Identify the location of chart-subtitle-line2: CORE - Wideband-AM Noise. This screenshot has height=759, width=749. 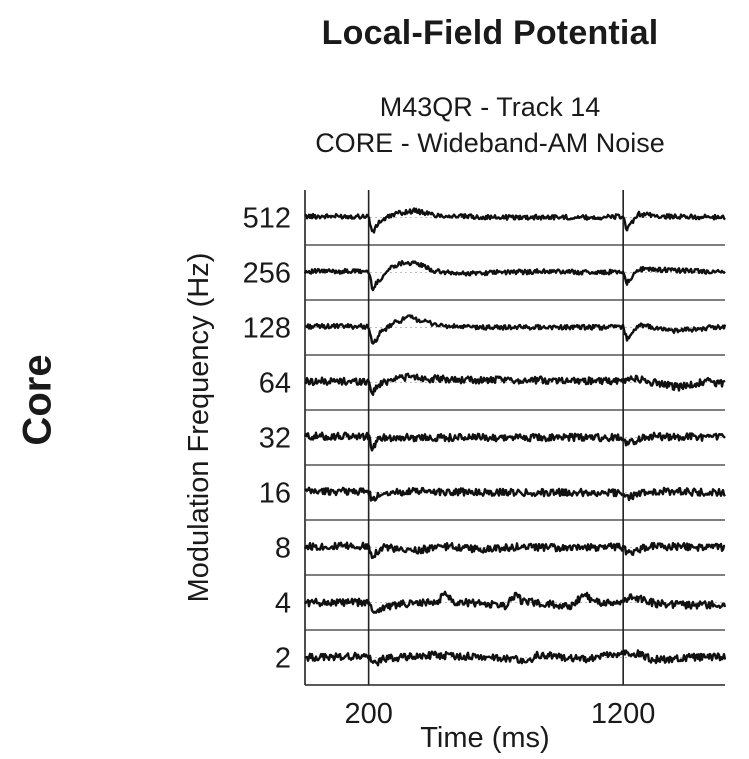
(490, 143).